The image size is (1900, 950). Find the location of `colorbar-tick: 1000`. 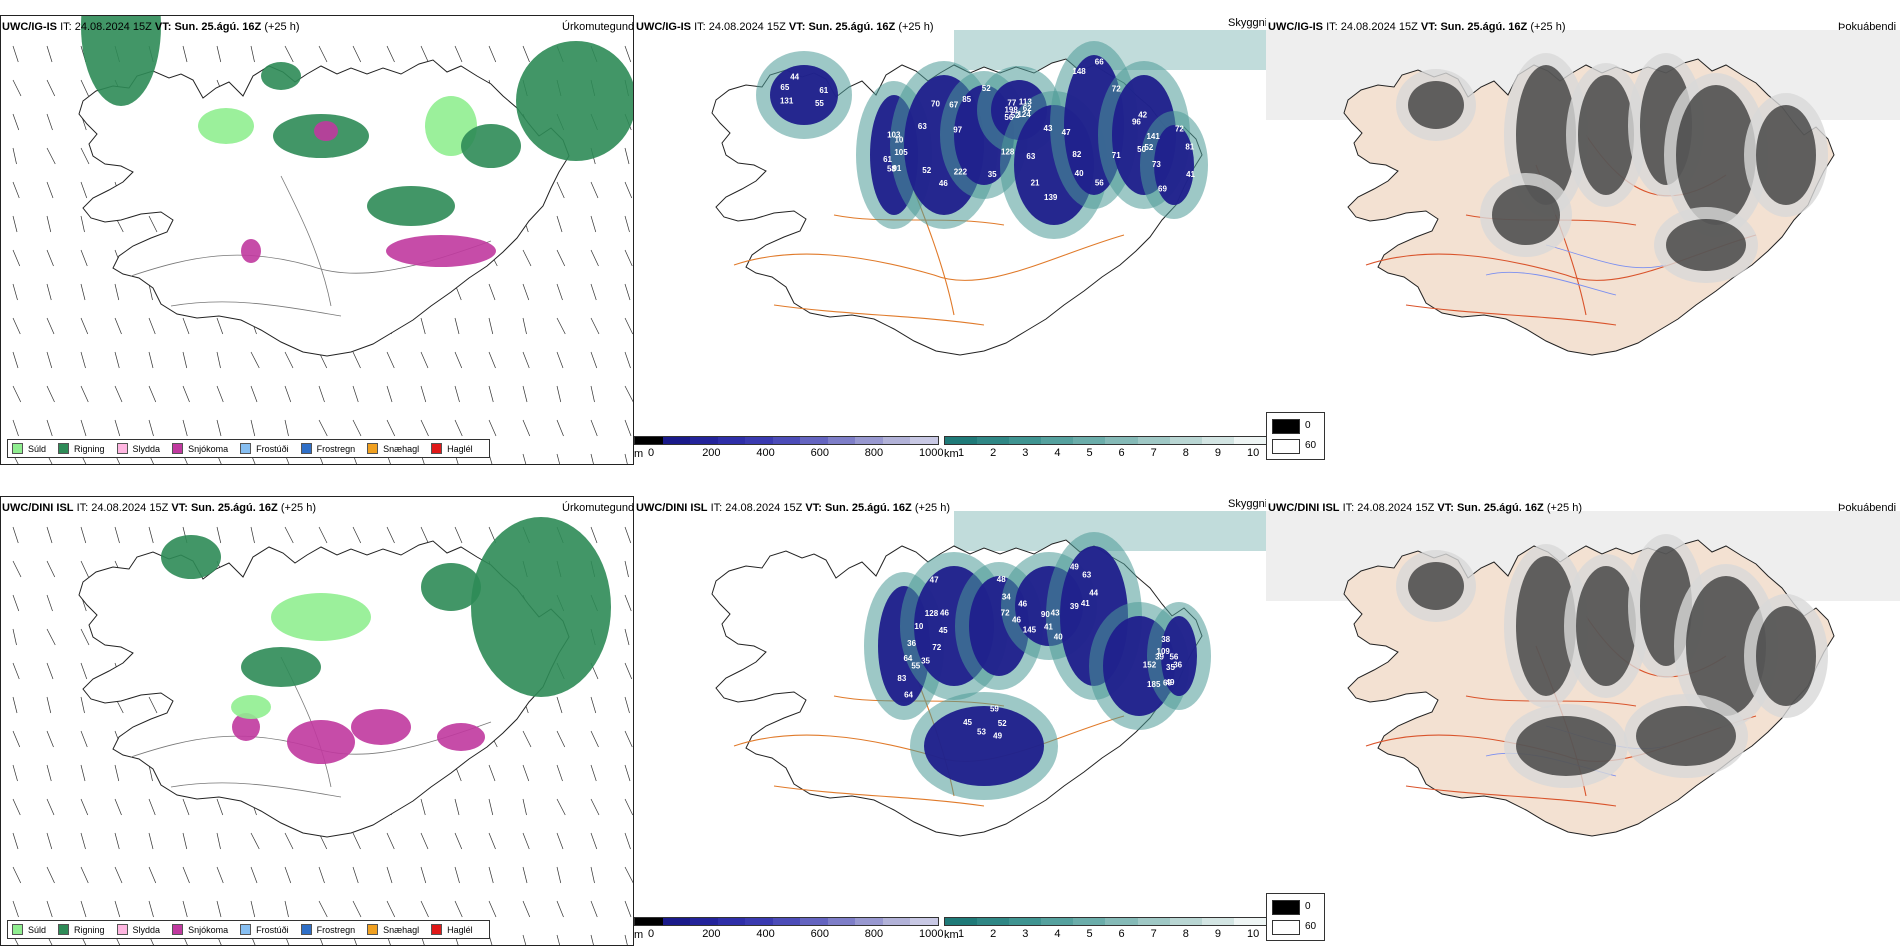

colorbar-tick: 1000 is located at coordinates (931, 453).